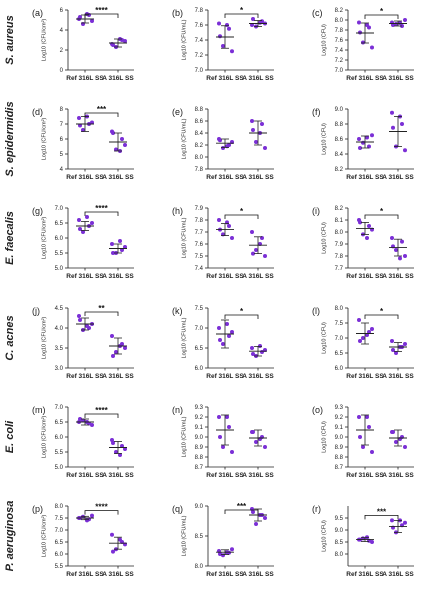 The height and width of the screenshot is (605, 431). Describe the element at coordinates (317, 410) in the screenshot. I see `panel-label: (o)` at that location.